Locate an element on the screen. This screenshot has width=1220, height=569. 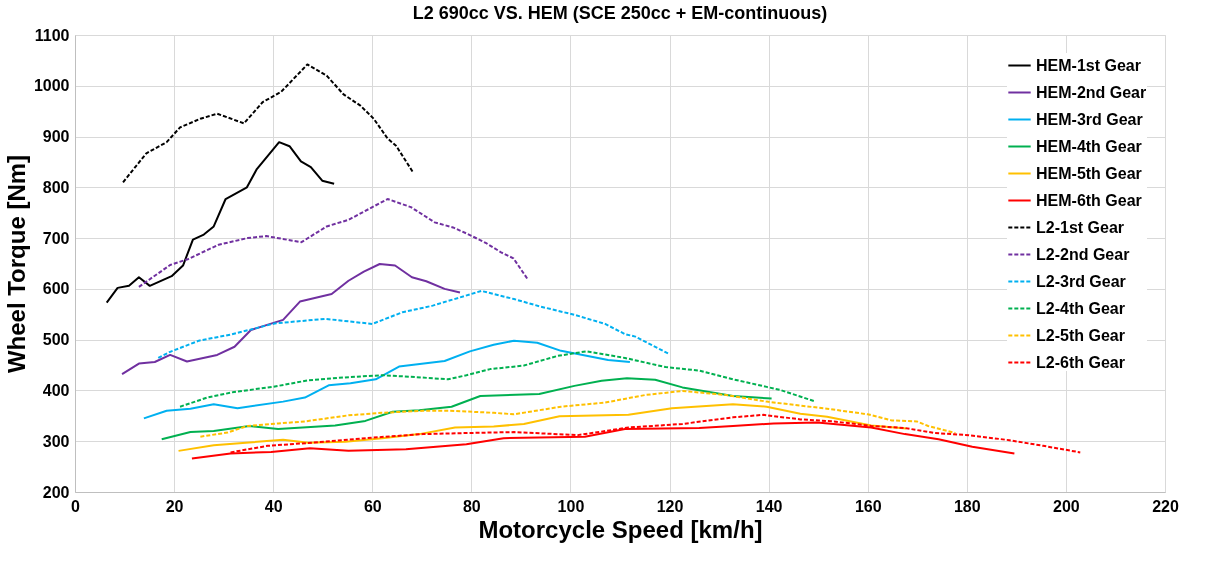
y-tick-label: 600 is located at coordinates (56, 289).